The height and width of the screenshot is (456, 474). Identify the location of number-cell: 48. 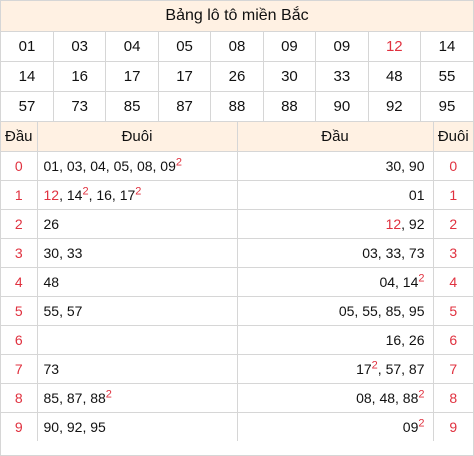
(395, 76).